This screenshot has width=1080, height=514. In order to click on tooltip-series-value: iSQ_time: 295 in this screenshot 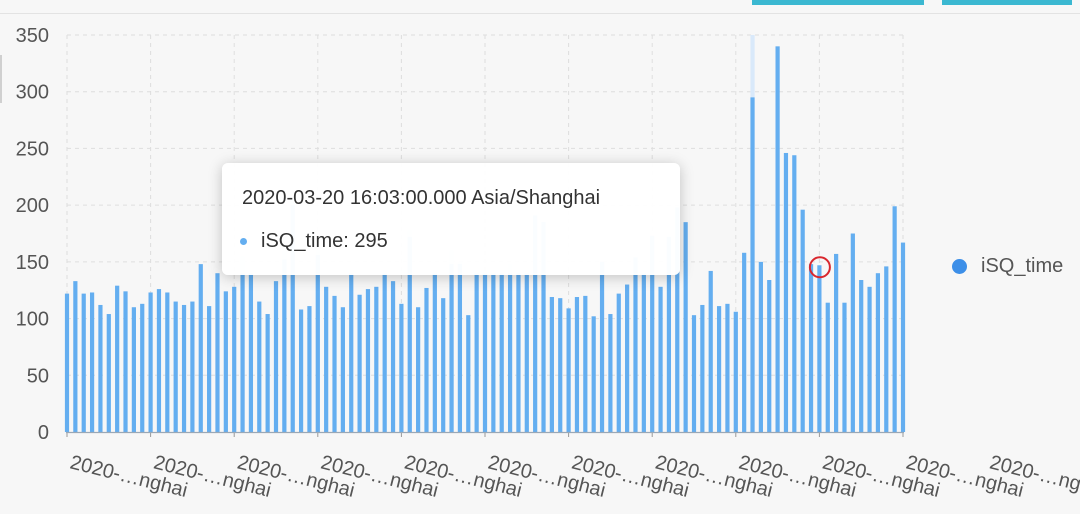, I will do `click(324, 241)`.